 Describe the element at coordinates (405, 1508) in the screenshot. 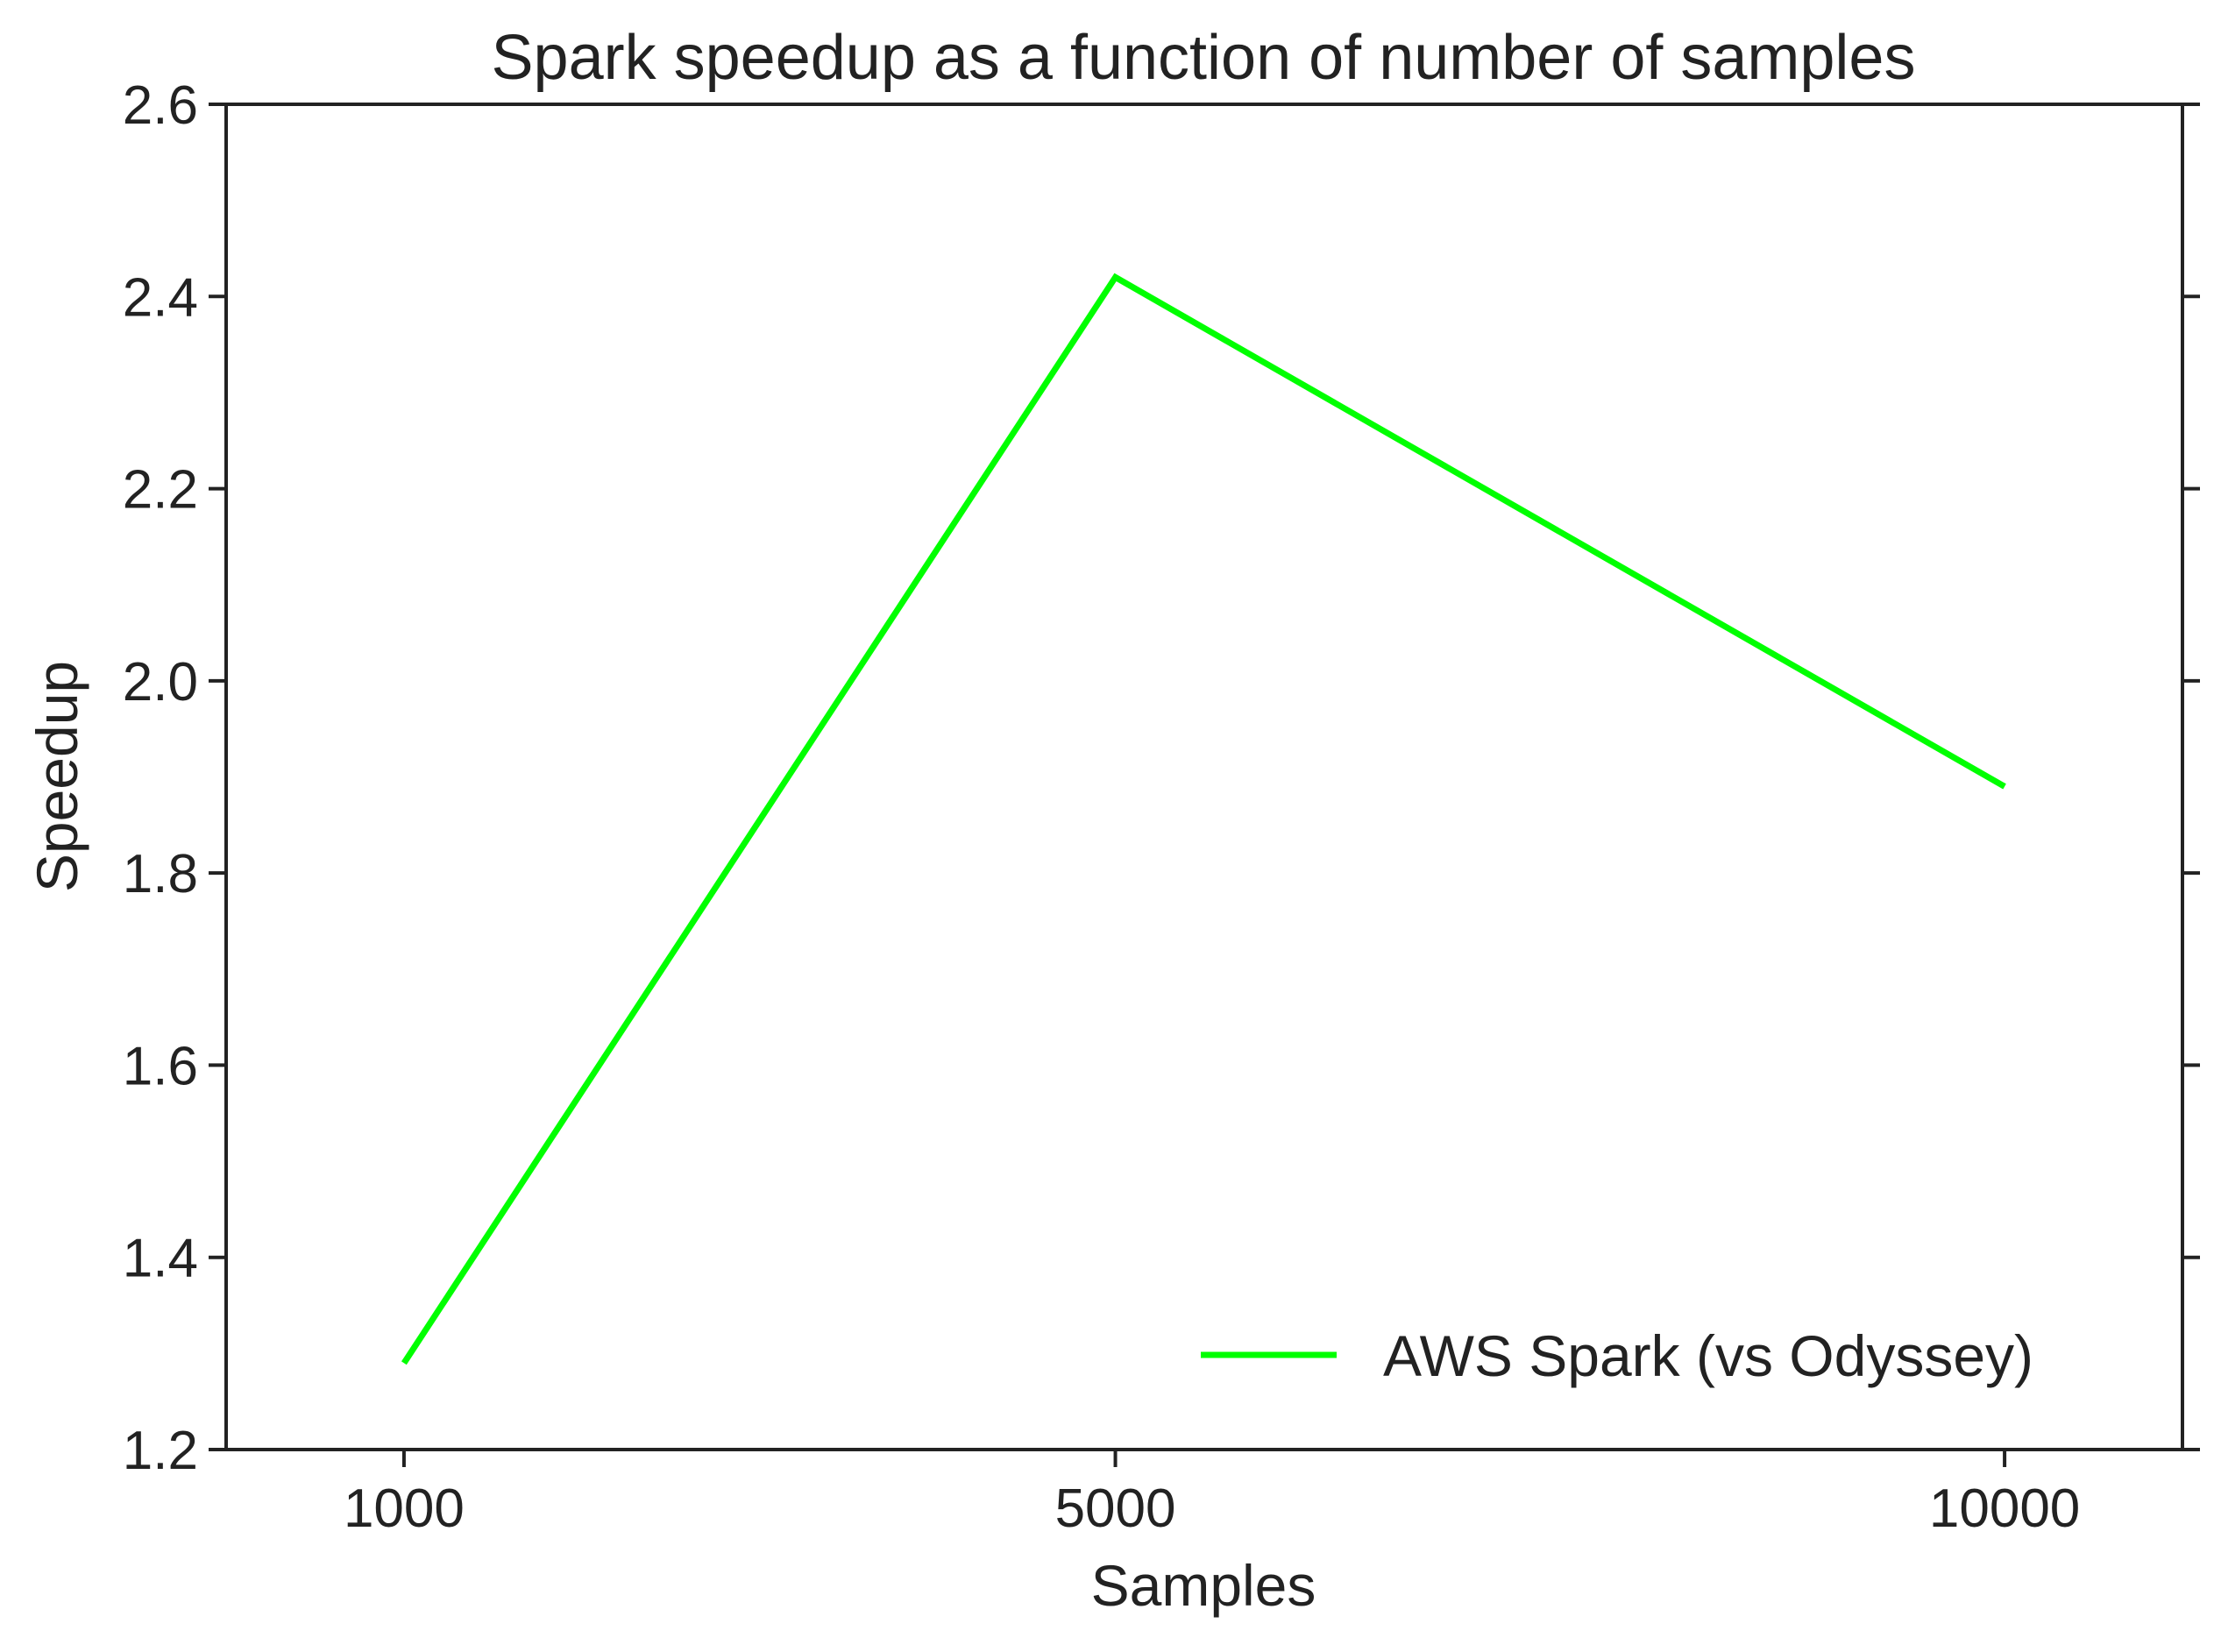

I see `x-tick-label: 1000` at that location.